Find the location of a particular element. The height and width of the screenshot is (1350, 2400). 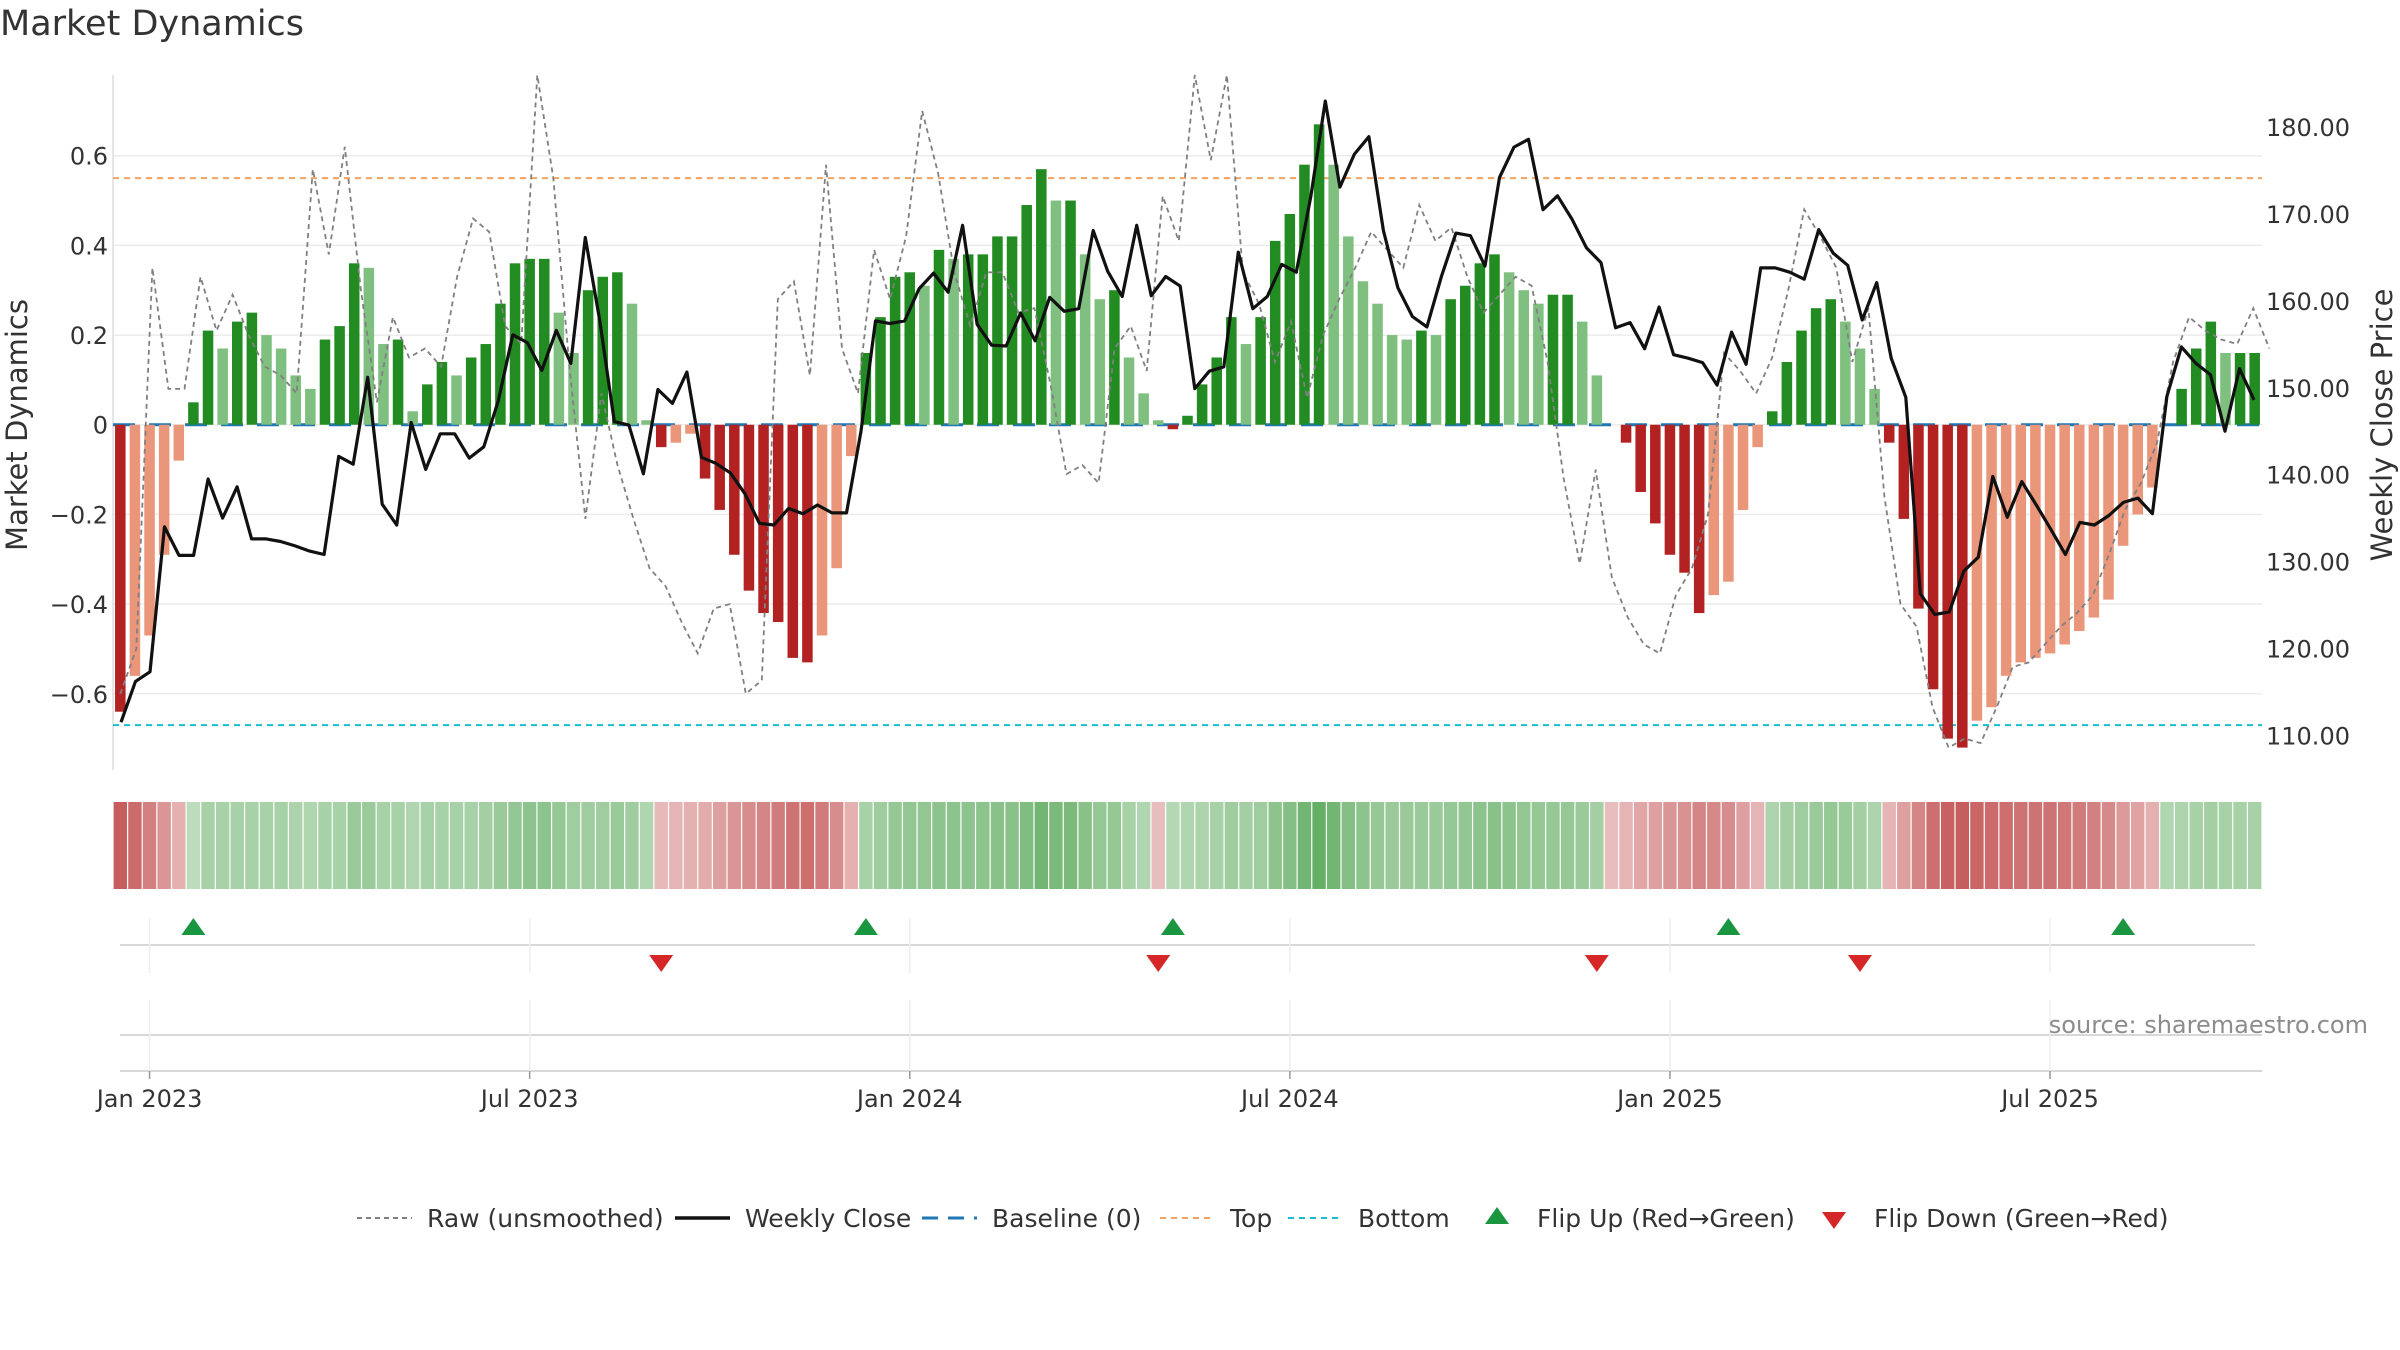

y-tick-label: 0.2 is located at coordinates (89, 336).